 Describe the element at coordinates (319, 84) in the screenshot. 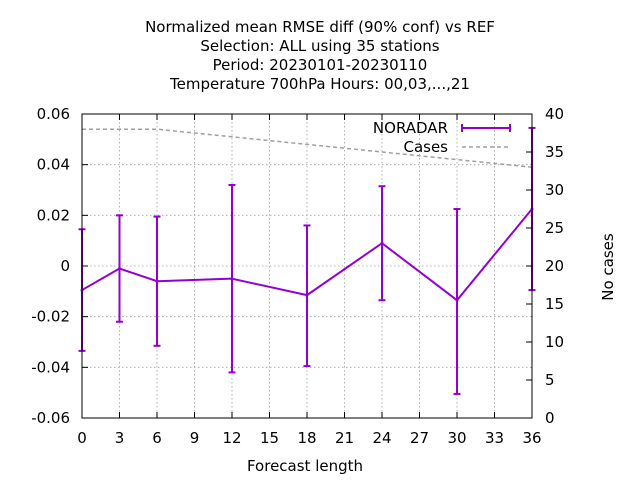

I see `title-line-4: Temperature 700hPa Hours: 00,03,...,21` at that location.